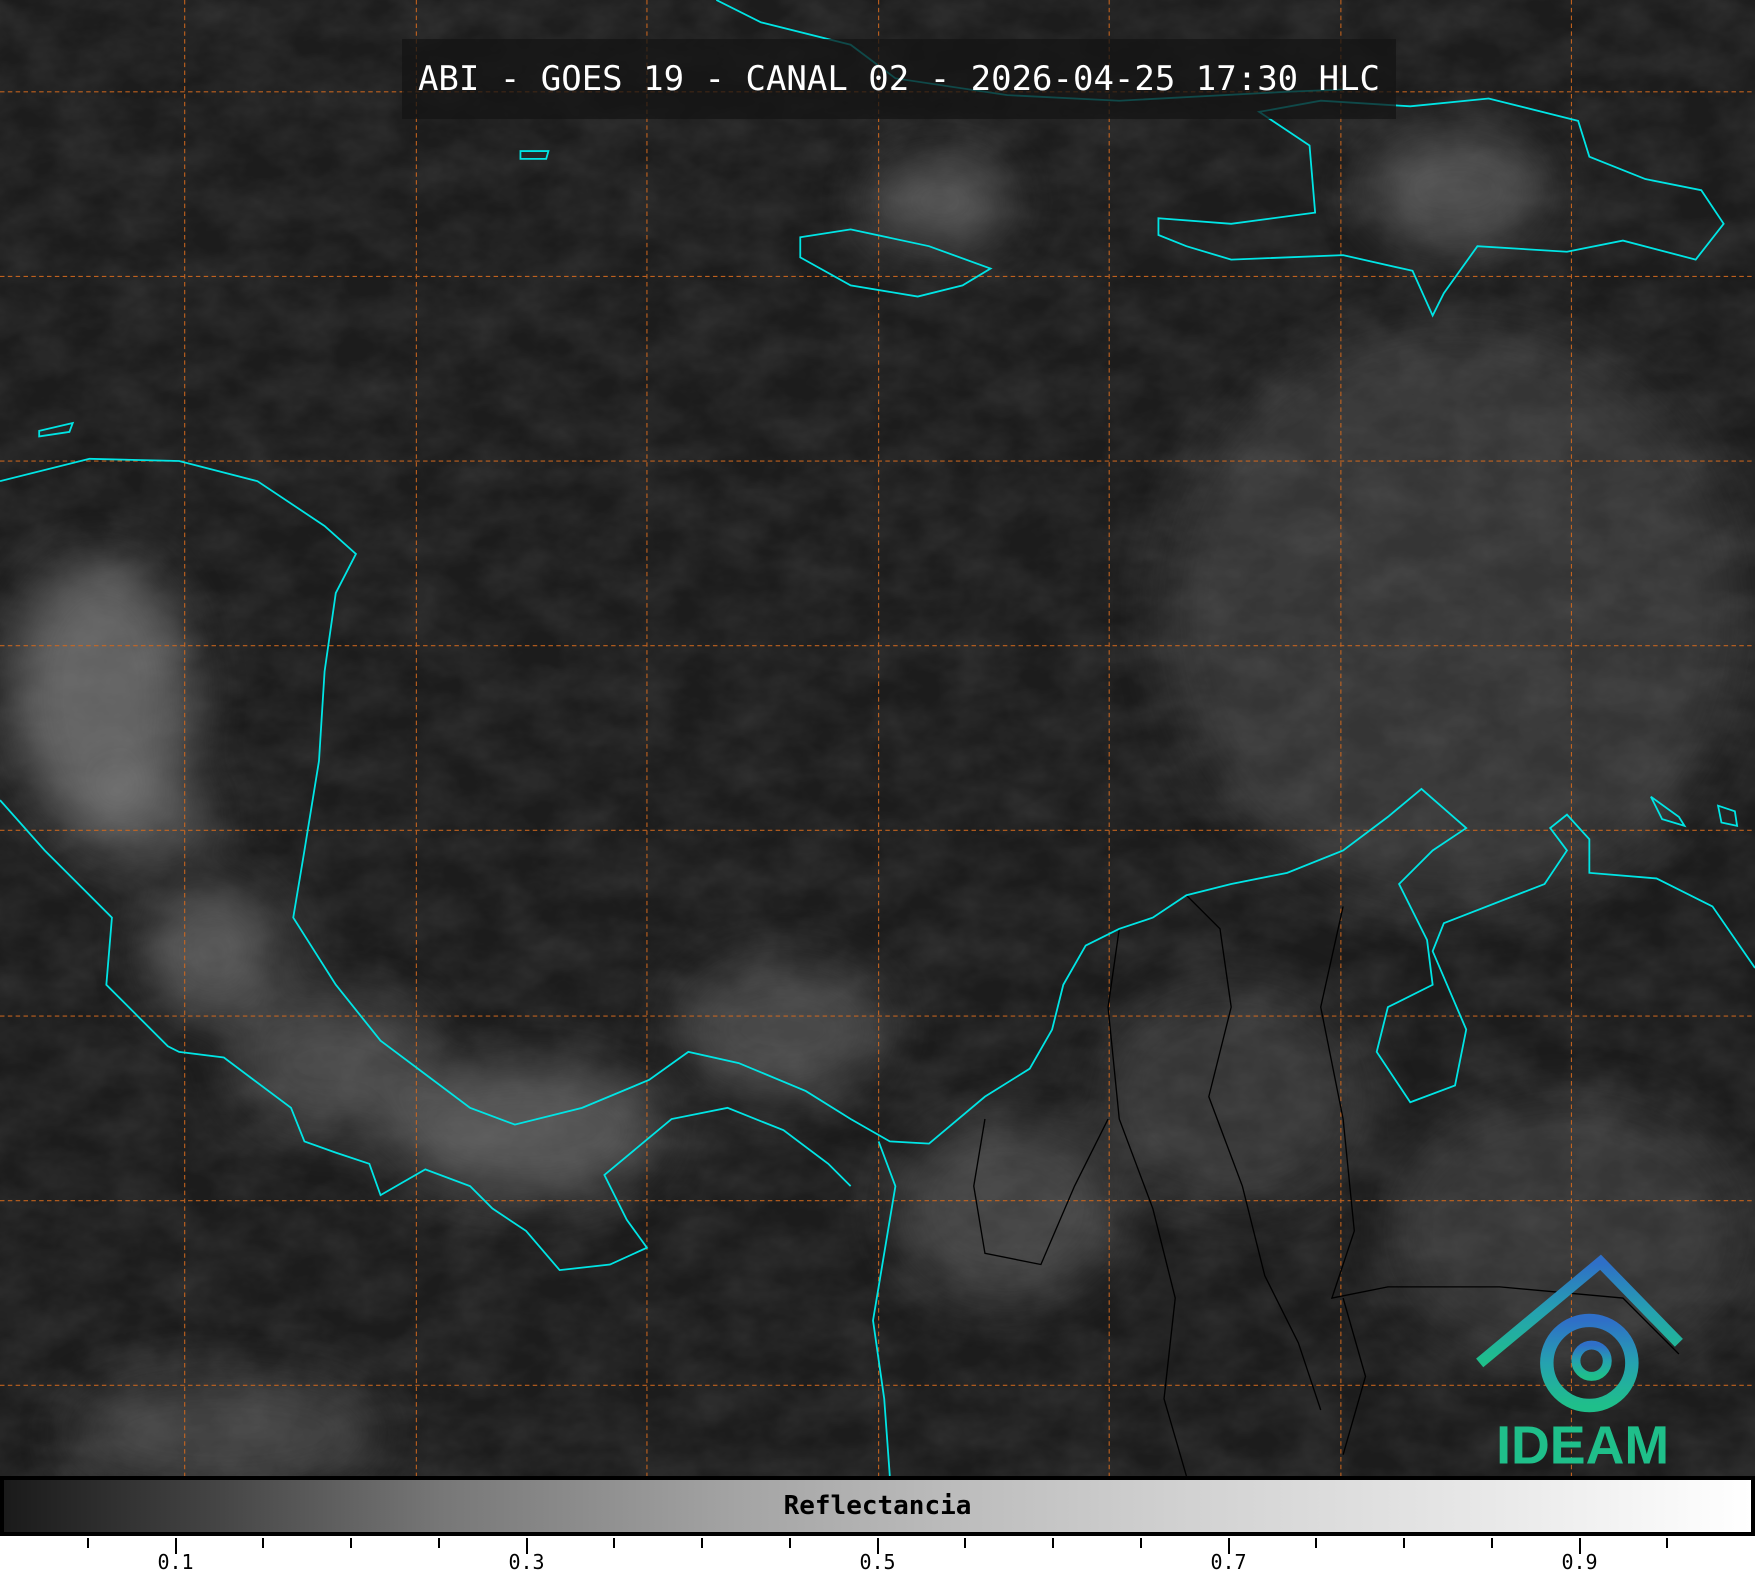  Describe the element at coordinates (1579, 1562) in the screenshot. I see `colorbar-tick-label: 0.9` at that location.